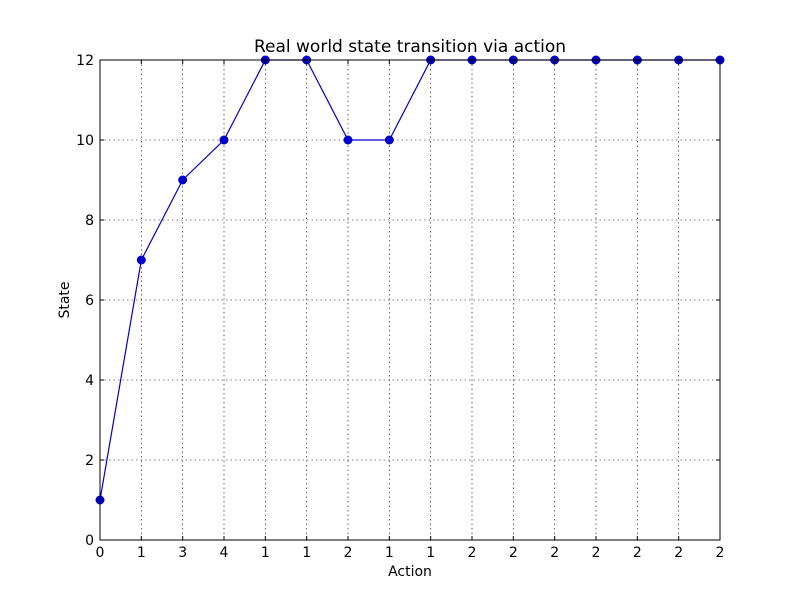 This screenshot has width=800, height=600. I want to click on x-tick-label: 0, so click(100, 553).